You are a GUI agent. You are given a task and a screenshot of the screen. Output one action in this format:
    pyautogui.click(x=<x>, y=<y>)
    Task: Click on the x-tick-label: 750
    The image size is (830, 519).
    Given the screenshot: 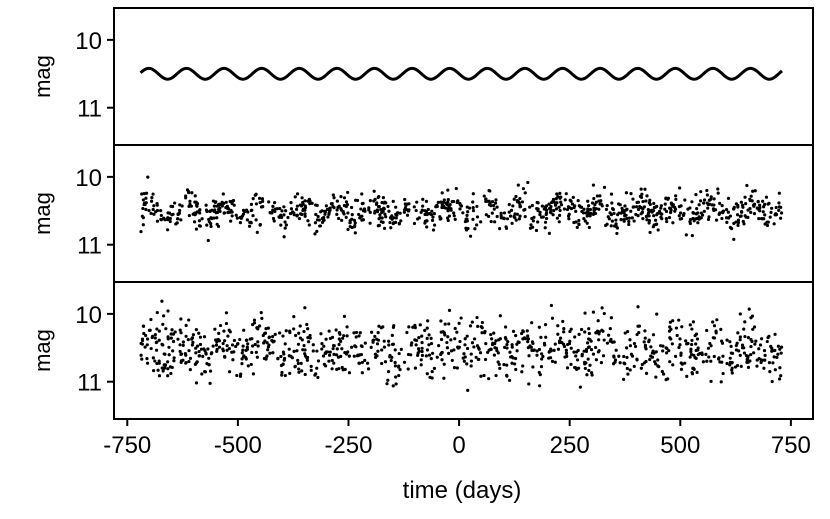 What is the action you would take?
    pyautogui.click(x=791, y=445)
    